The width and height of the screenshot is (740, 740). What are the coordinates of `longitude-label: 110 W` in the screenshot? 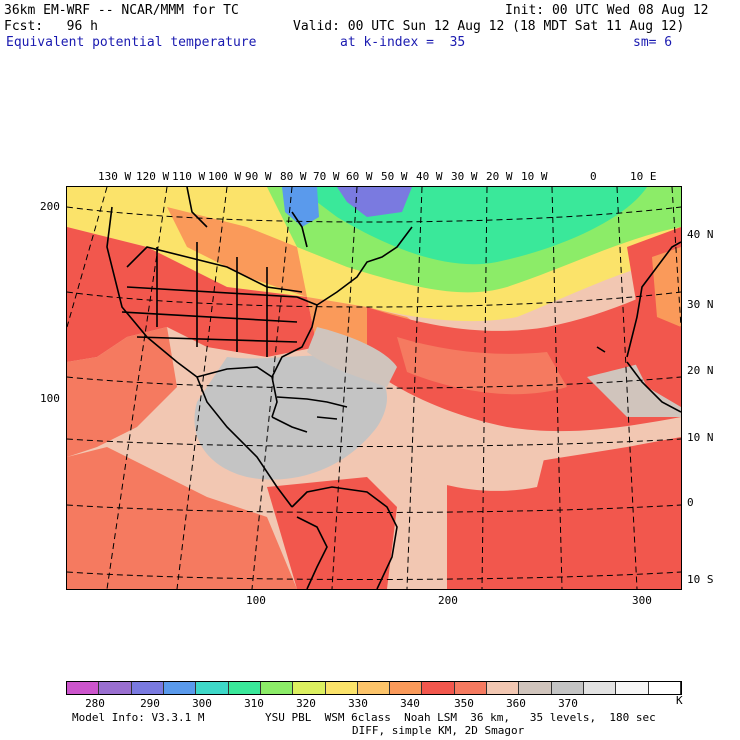 It's located at (189, 176).